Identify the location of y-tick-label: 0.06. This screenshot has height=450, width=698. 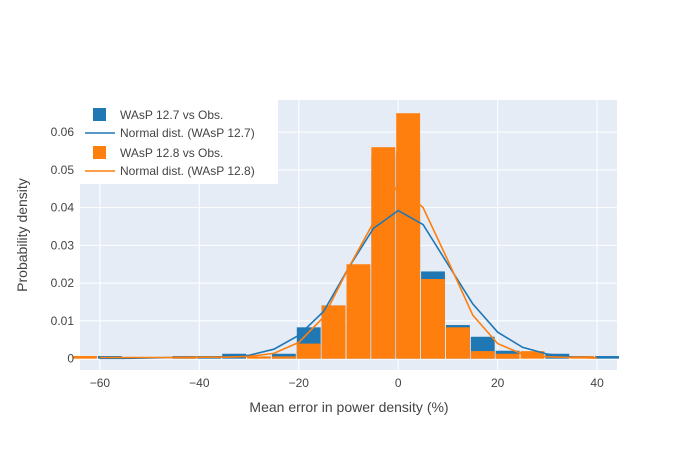
(63, 132).